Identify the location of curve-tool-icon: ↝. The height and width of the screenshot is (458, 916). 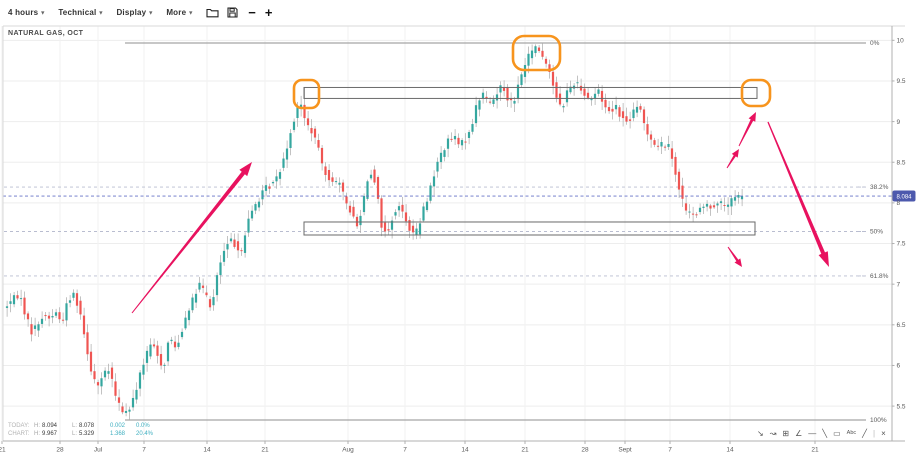
(773, 433).